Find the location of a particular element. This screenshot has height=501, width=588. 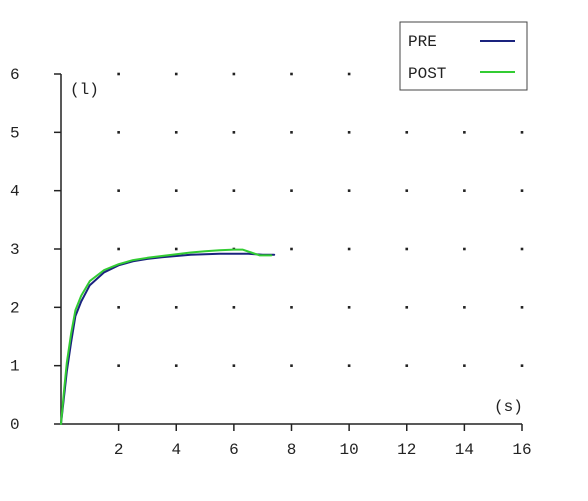

x-tick-label: 8 is located at coordinates (292, 450).